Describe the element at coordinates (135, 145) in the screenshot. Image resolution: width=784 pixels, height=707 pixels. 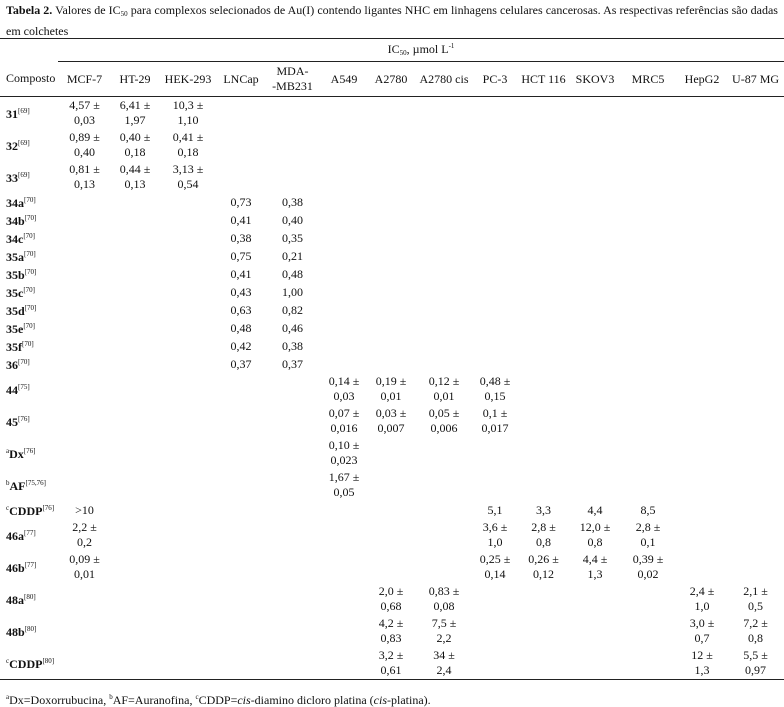
I see `value-cell: 0,40 ±0,18` at that location.